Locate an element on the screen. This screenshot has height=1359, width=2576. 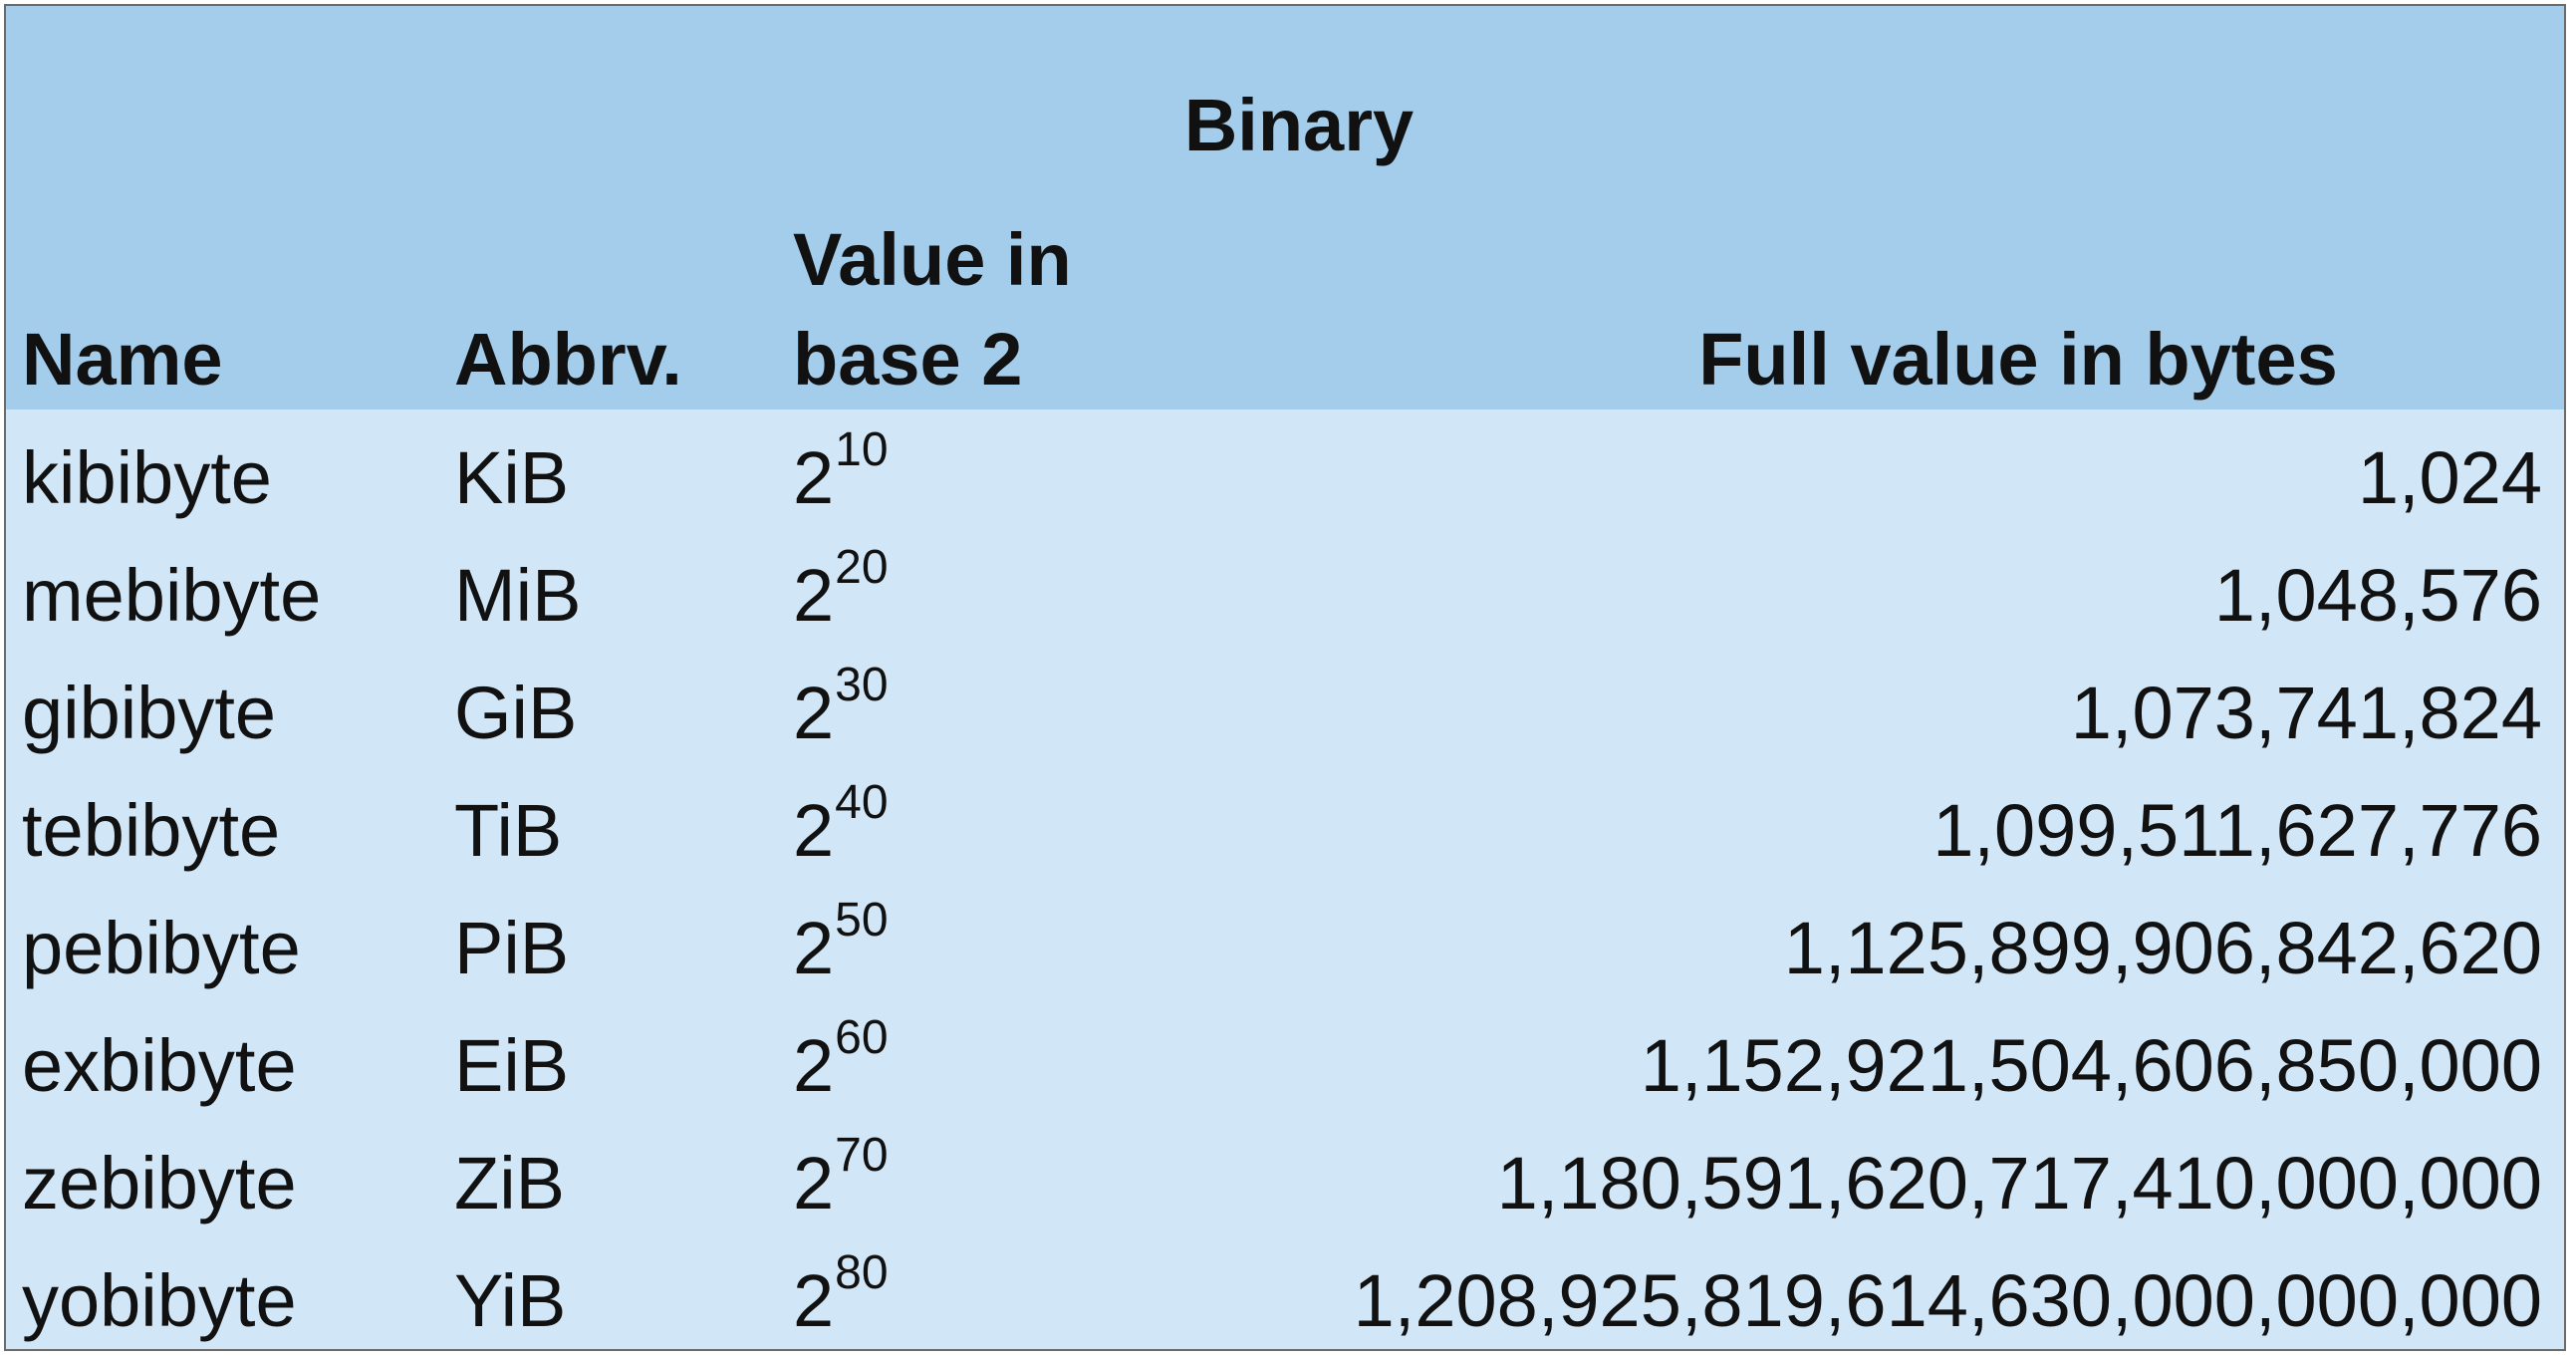
exponent: 50 is located at coordinates (862, 920).